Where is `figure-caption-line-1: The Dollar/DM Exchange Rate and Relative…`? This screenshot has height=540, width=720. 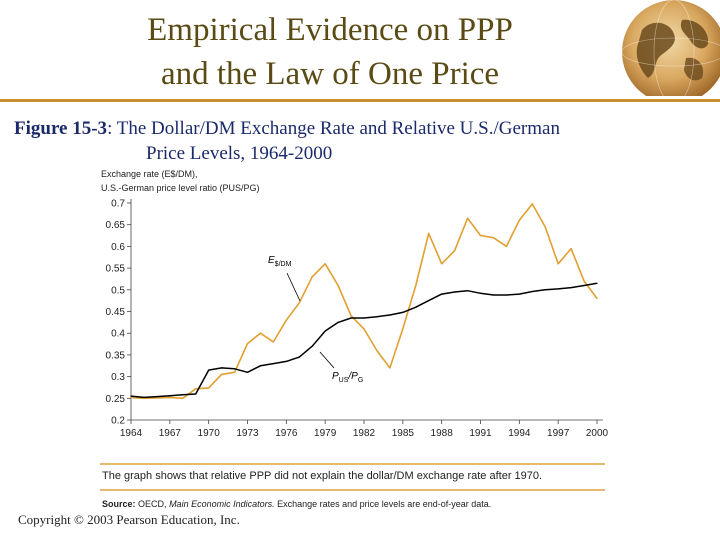 figure-caption-line-1: The Dollar/DM Exchange Rate and Relative… is located at coordinates (338, 128).